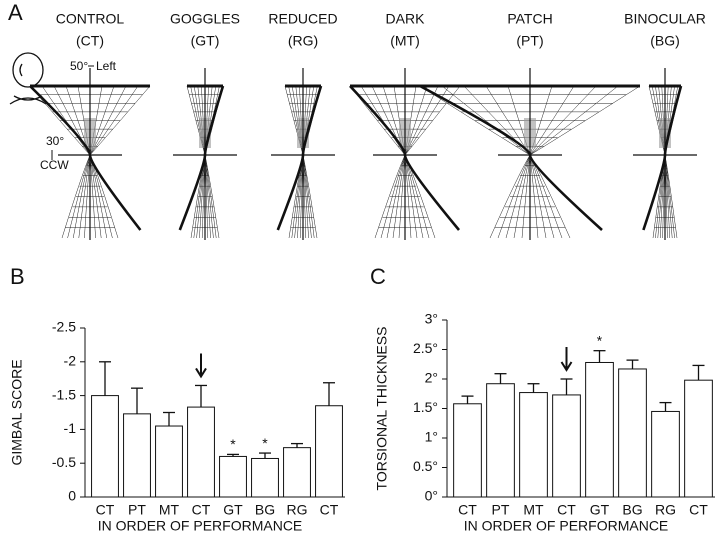 The image size is (720, 539). What do you see at coordinates (70, 361) in the screenshot?
I see `y-tick-label: -2` at bounding box center [70, 361].